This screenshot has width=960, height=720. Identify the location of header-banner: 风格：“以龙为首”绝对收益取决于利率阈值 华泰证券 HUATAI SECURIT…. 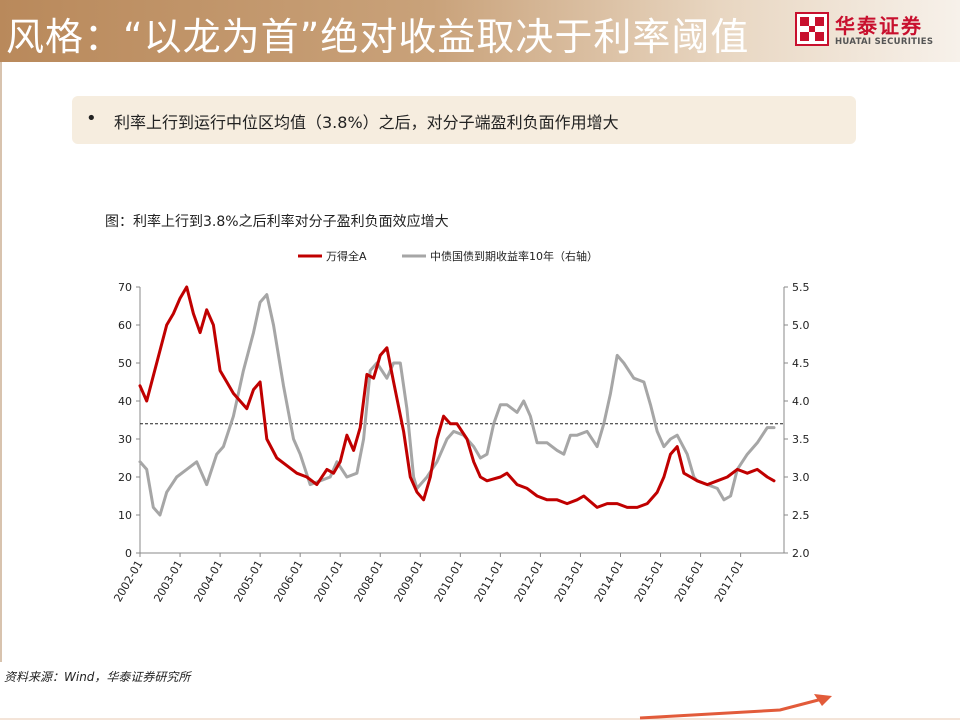
(480, 31).